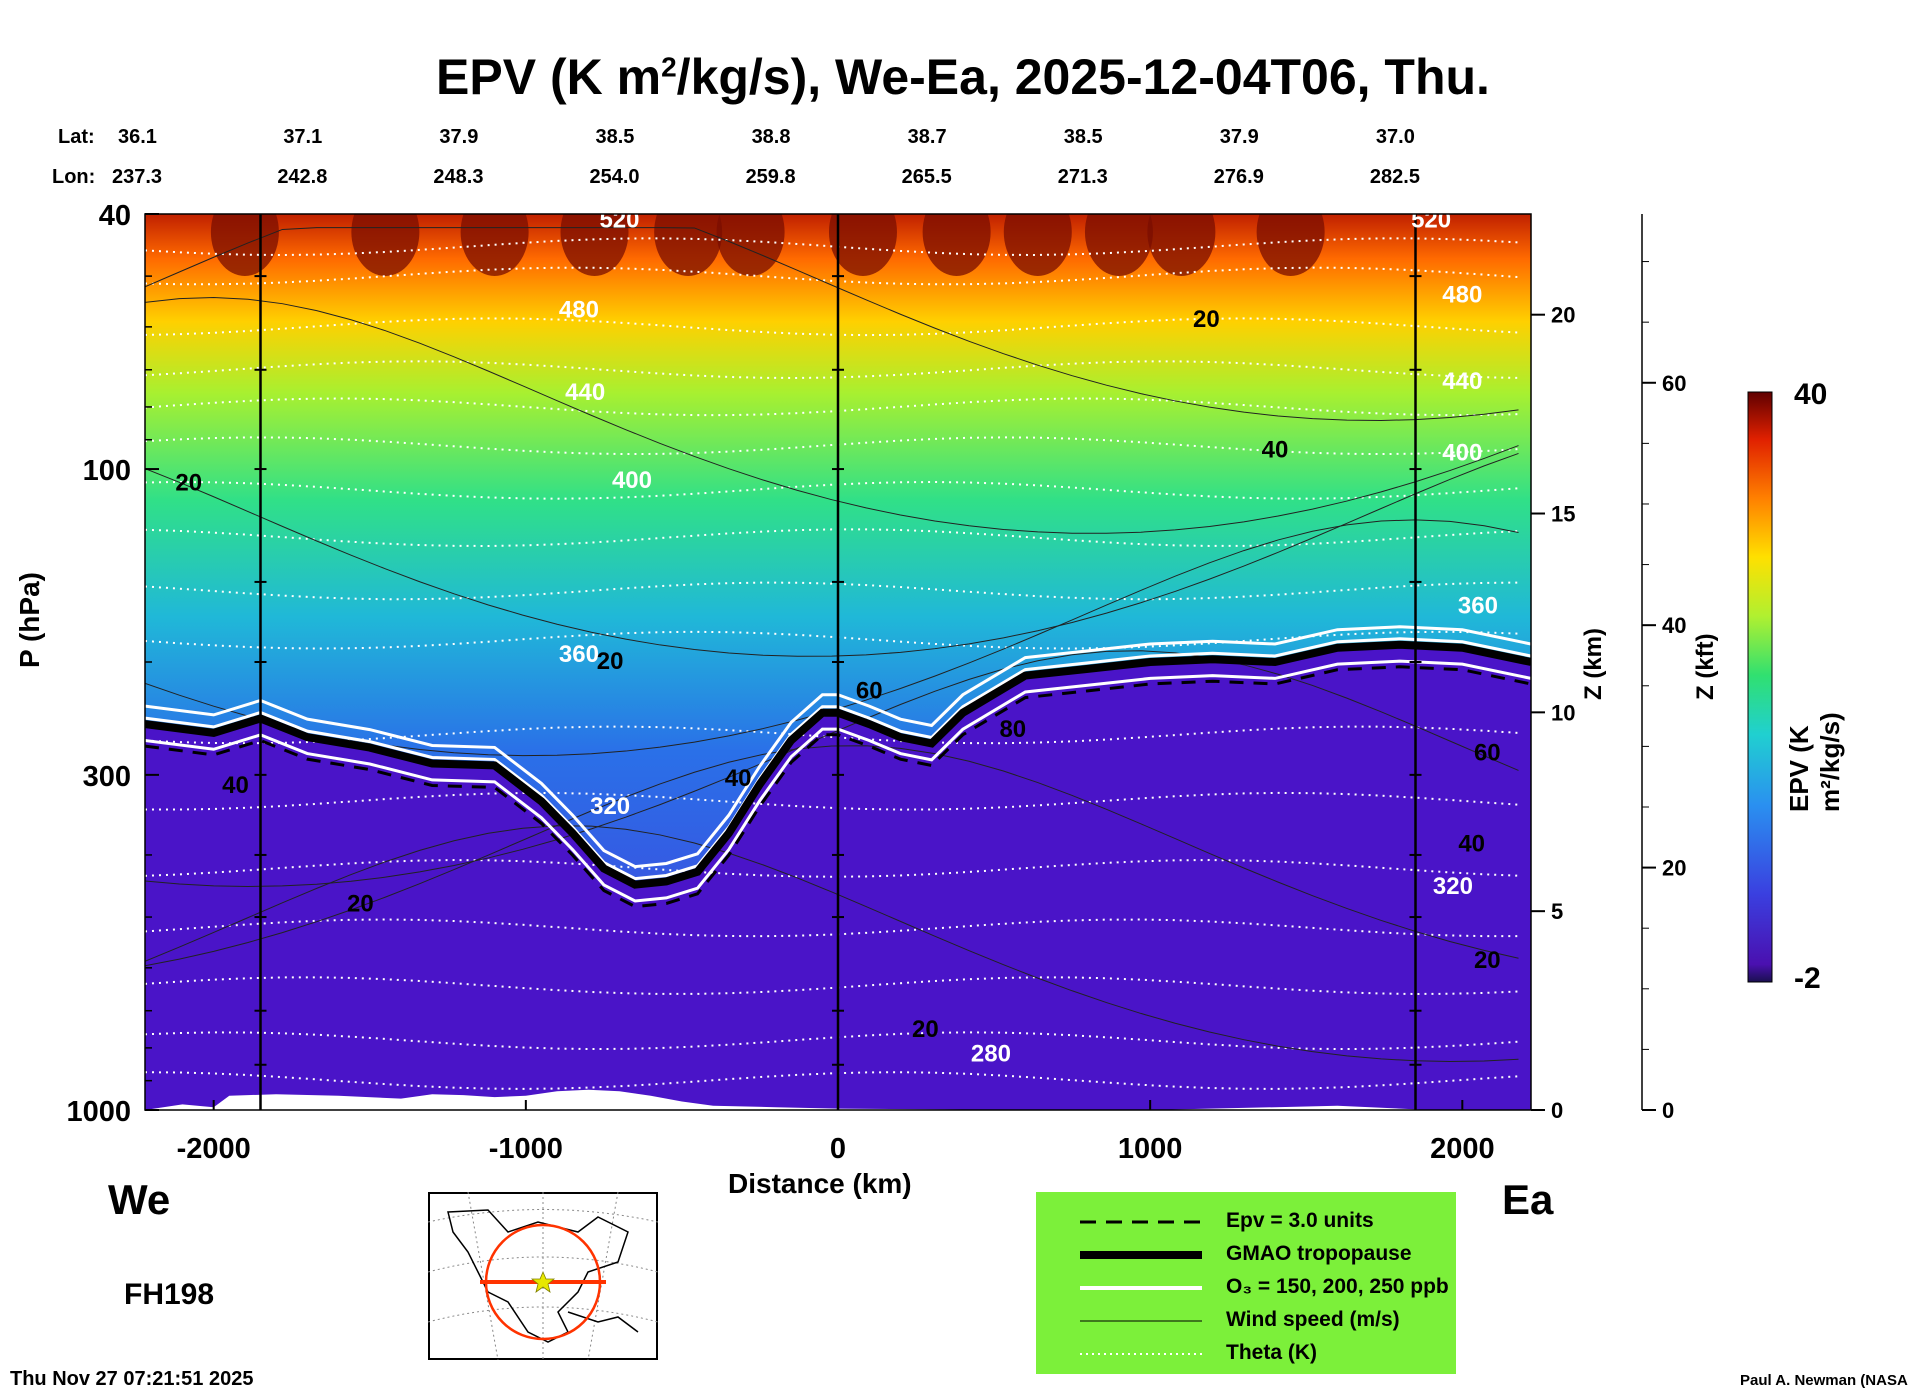 The width and height of the screenshot is (1926, 1394). What do you see at coordinates (1271, 1353) in the screenshot?
I see `legend-label: Theta (K)` at bounding box center [1271, 1353].